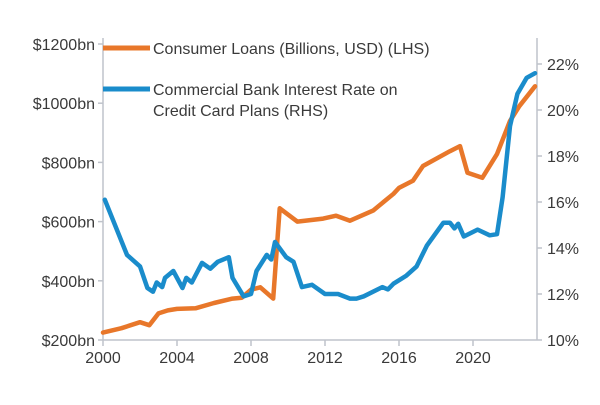 Image resolution: width=600 pixels, height=405 pixels. Describe the element at coordinates (291, 49) in the screenshot. I see `legend-label-consumer-loans: Consumer Loans (Billions, USD) (LHS)` at that location.